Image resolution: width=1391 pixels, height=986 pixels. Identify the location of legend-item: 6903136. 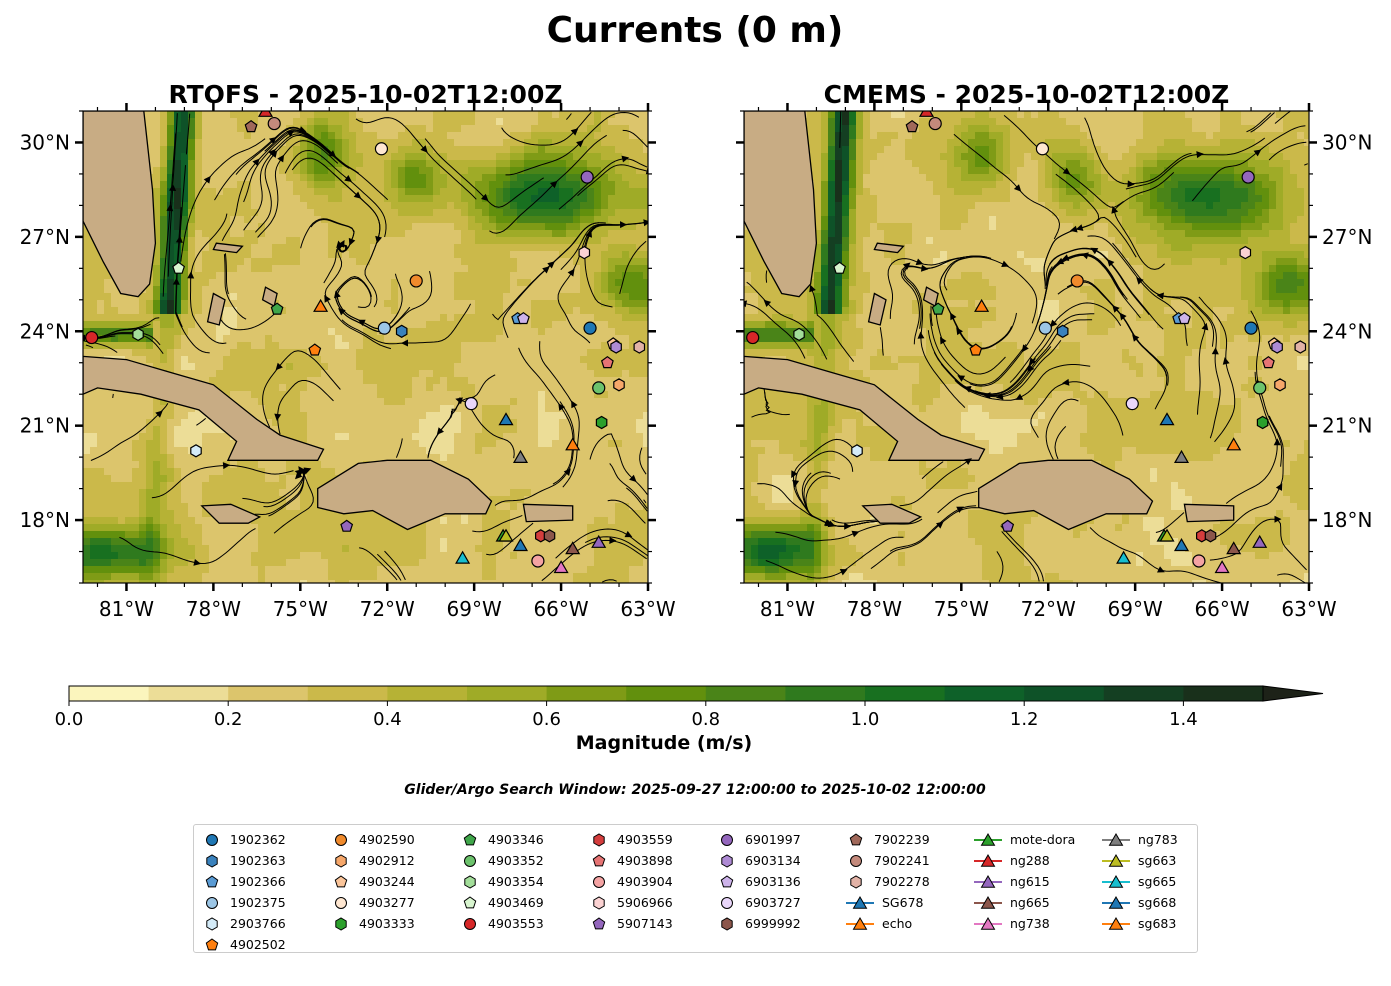
(758, 881).